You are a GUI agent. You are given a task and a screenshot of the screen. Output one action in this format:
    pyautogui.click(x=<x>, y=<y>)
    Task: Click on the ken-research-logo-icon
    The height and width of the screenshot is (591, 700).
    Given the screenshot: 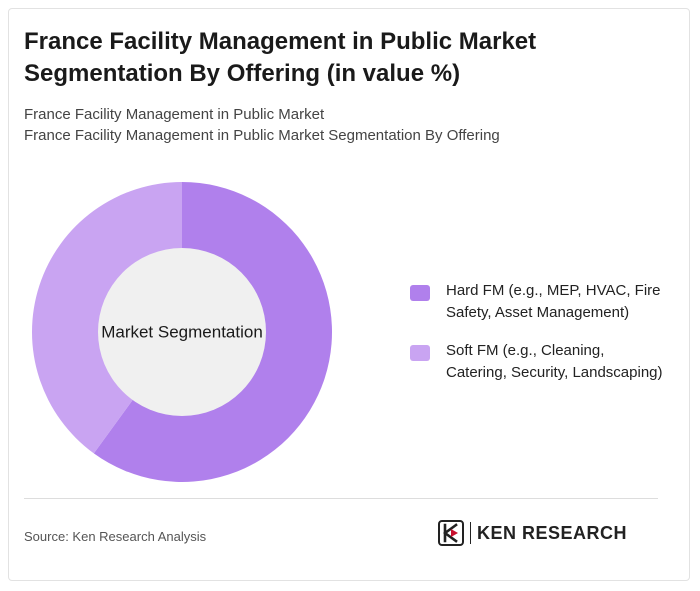 What is the action you would take?
    pyautogui.click(x=451, y=533)
    